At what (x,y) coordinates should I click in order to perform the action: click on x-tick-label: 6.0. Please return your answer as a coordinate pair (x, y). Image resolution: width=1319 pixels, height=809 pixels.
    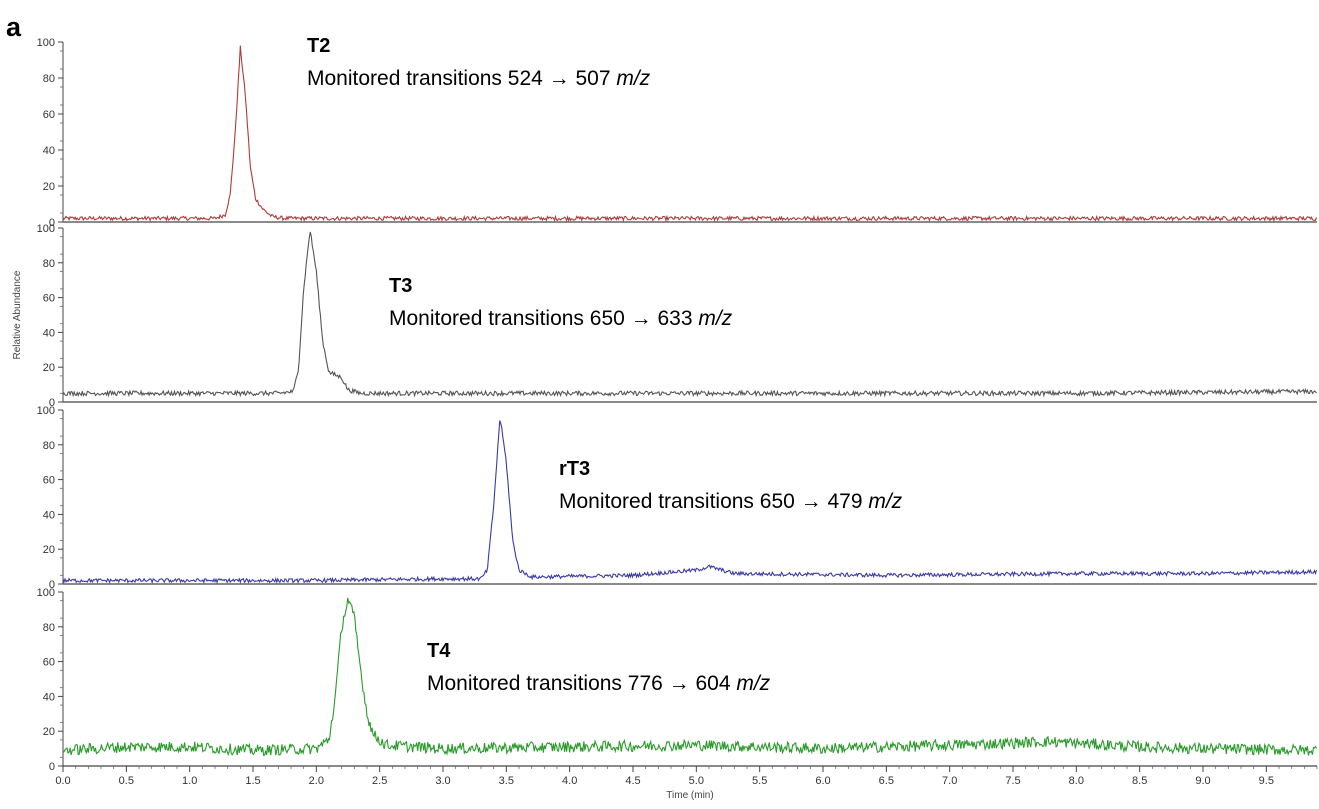
    Looking at the image, I should click on (822, 781).